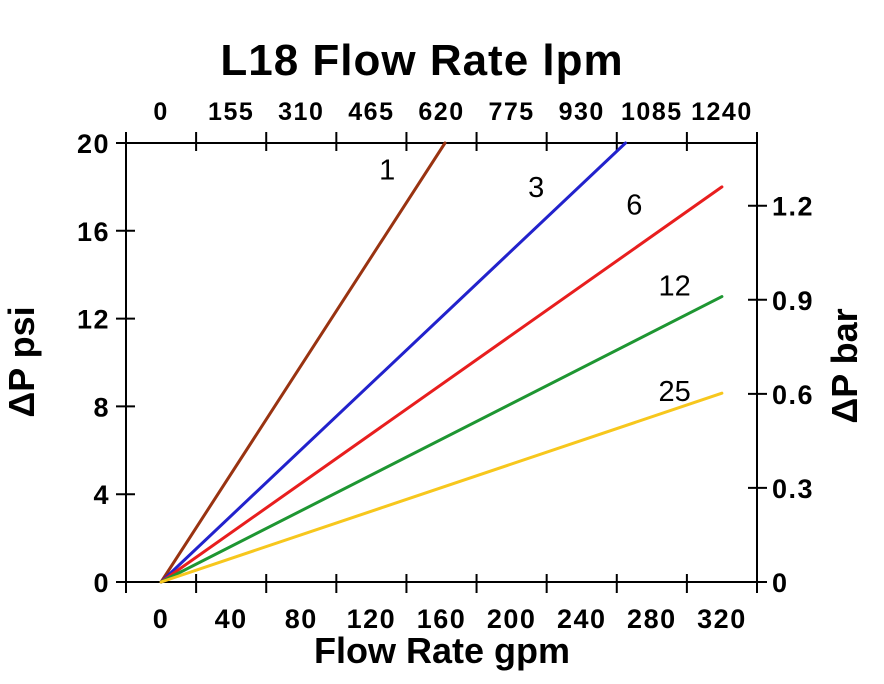 Image resolution: width=884 pixels, height=684 pixels. Describe the element at coordinates (93, 320) in the screenshot. I see `left-axis-tick-label: 12` at that location.